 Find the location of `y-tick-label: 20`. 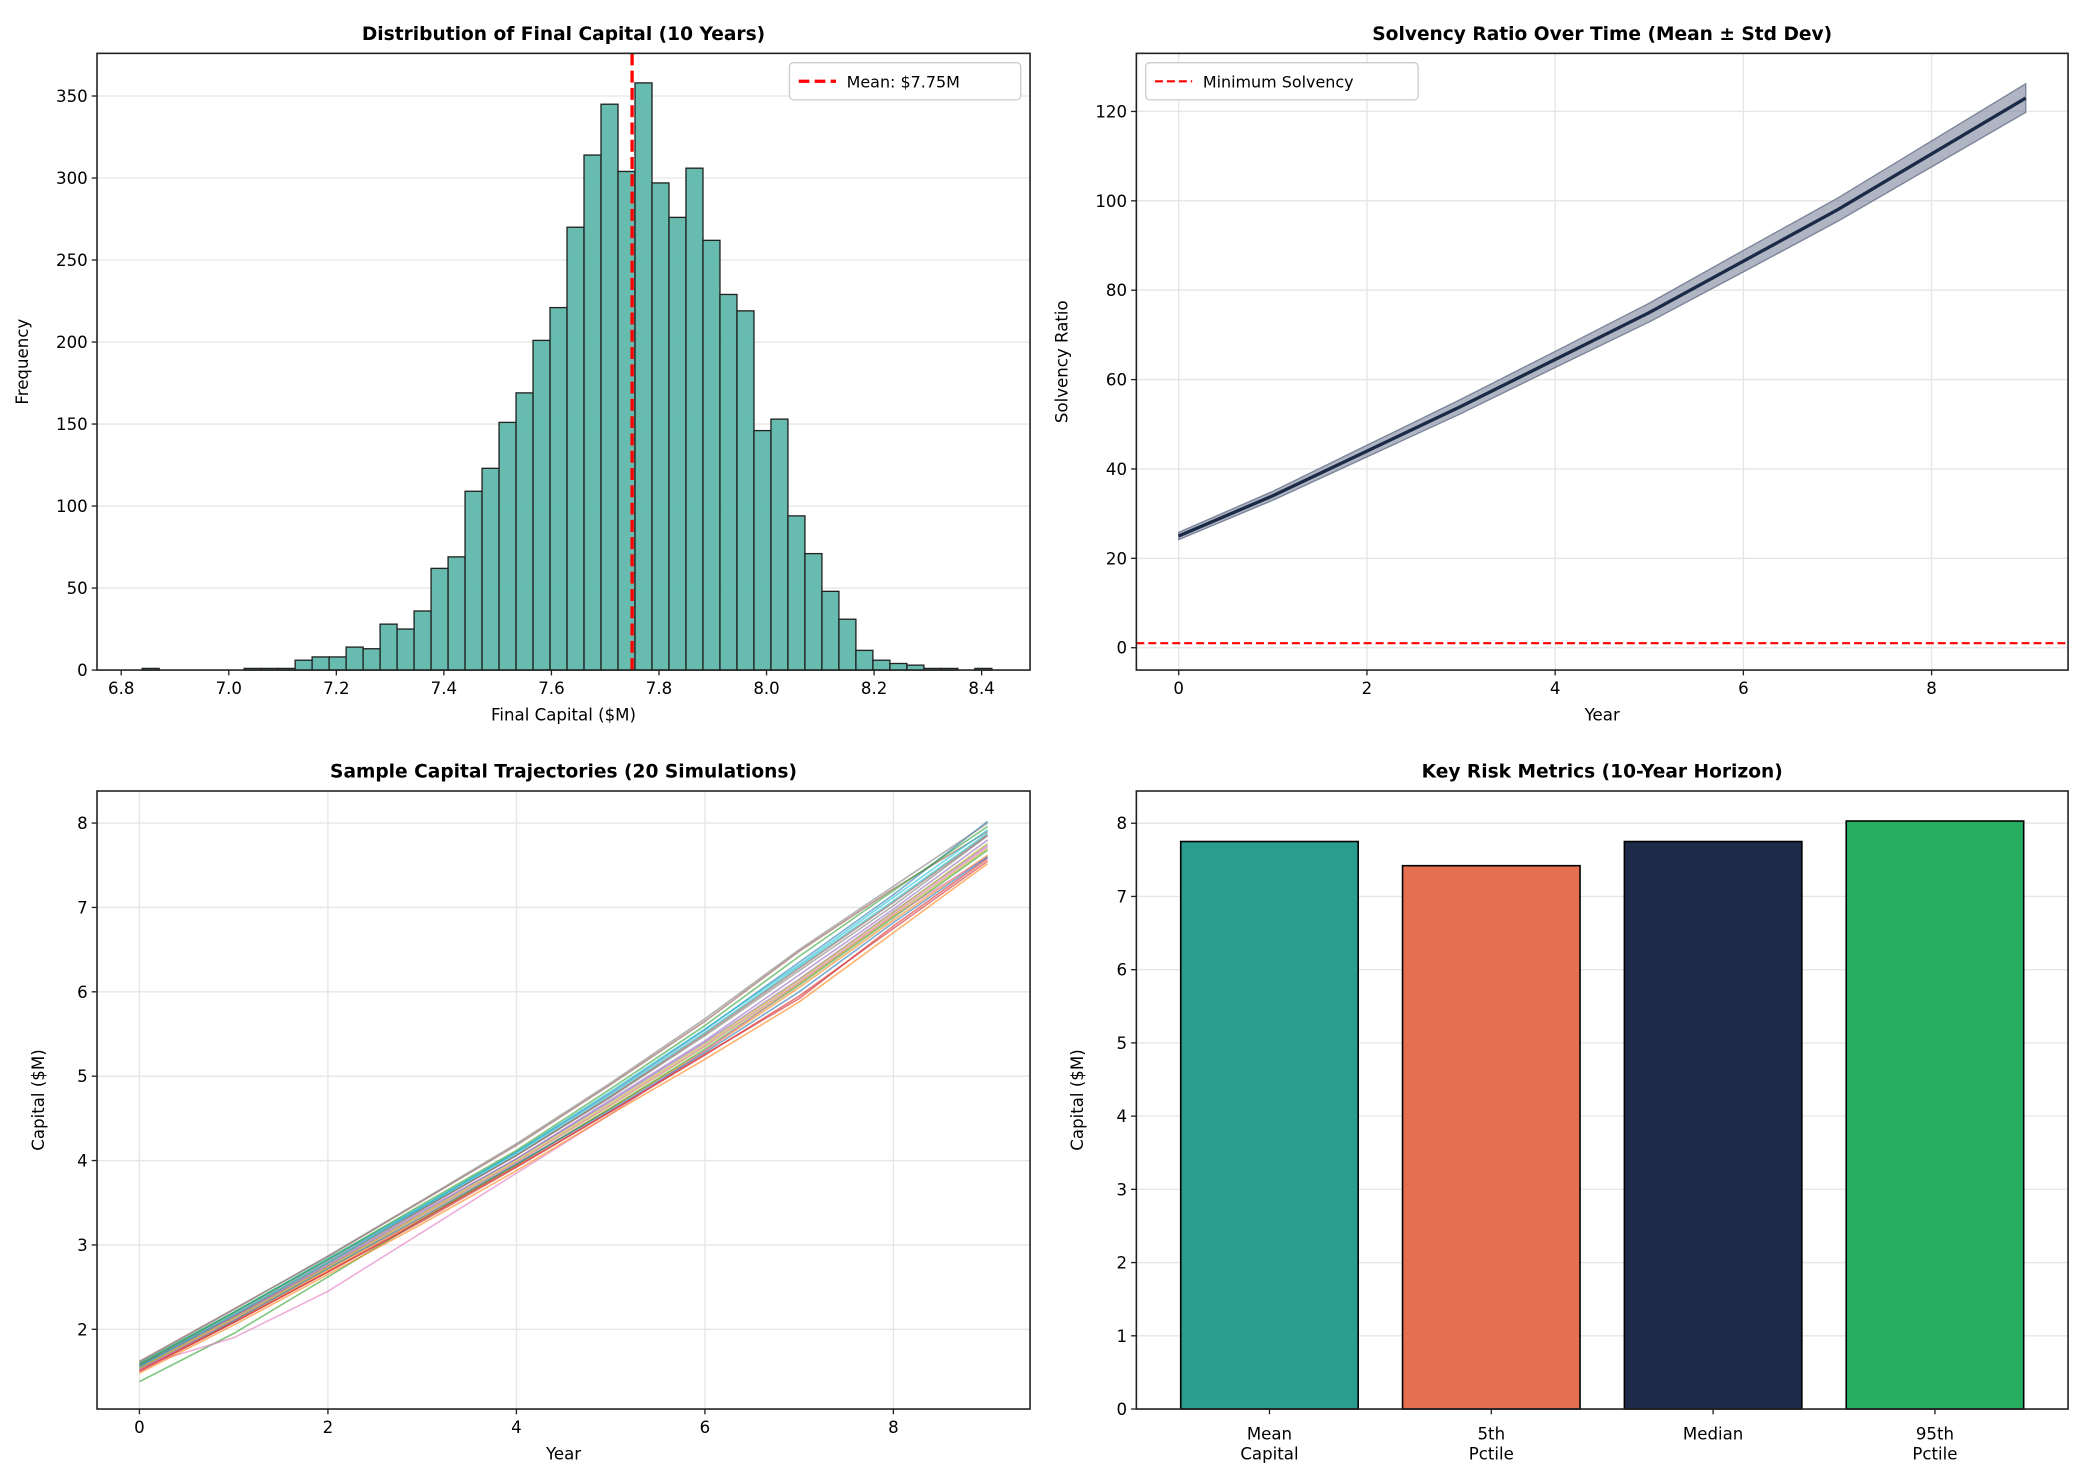

y-tick-label: 20 is located at coordinates (1116, 558).